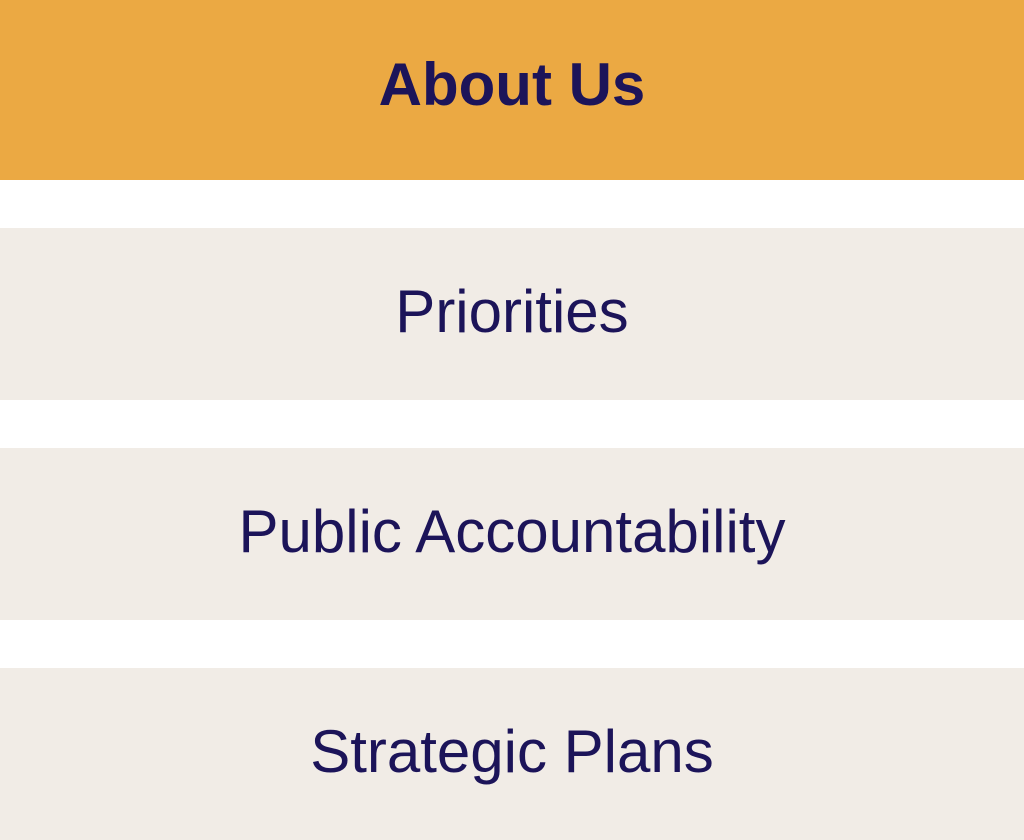 The image size is (1024, 840). What do you see at coordinates (512, 311) in the screenshot?
I see `menu-item-label: Priorities` at bounding box center [512, 311].